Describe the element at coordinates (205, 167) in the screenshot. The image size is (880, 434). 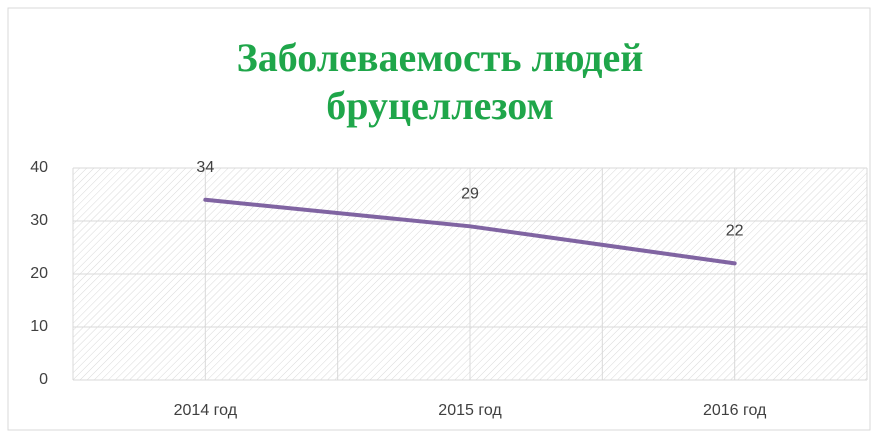
I see `data-label: 34` at that location.